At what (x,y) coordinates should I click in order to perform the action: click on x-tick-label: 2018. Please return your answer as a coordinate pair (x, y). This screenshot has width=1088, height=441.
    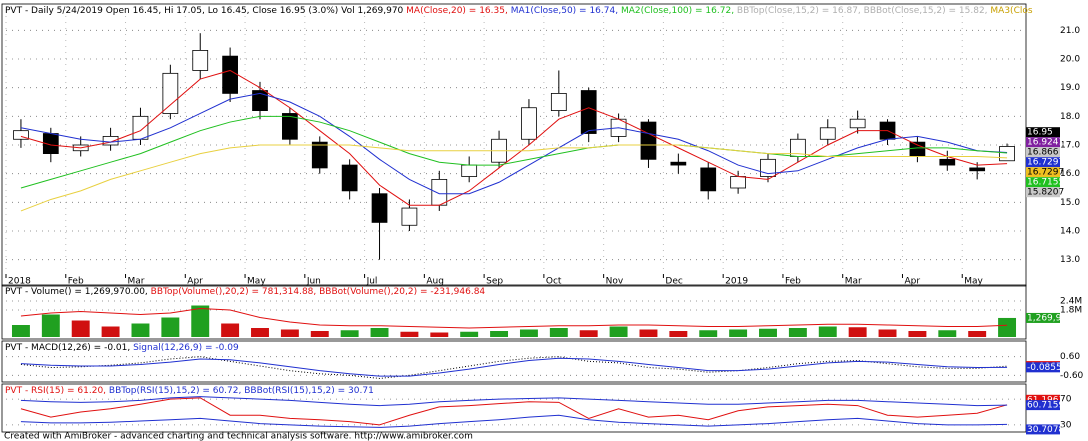
    Looking at the image, I should click on (19, 282).